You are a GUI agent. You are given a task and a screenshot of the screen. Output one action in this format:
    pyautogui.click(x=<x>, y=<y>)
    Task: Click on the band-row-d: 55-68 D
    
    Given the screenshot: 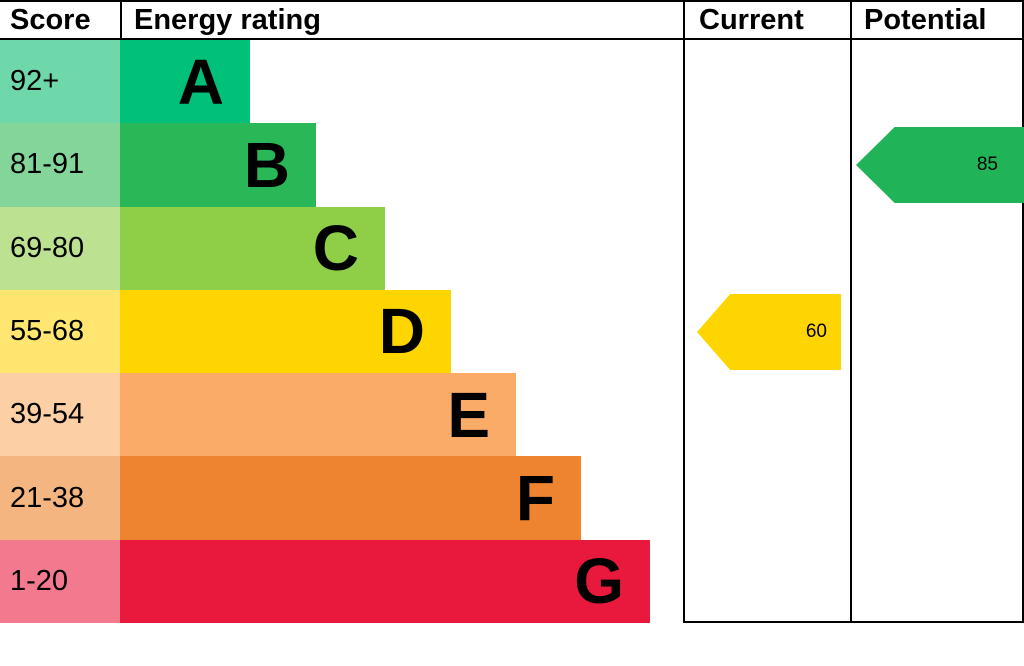 What is the action you would take?
    pyautogui.click(x=341, y=331)
    